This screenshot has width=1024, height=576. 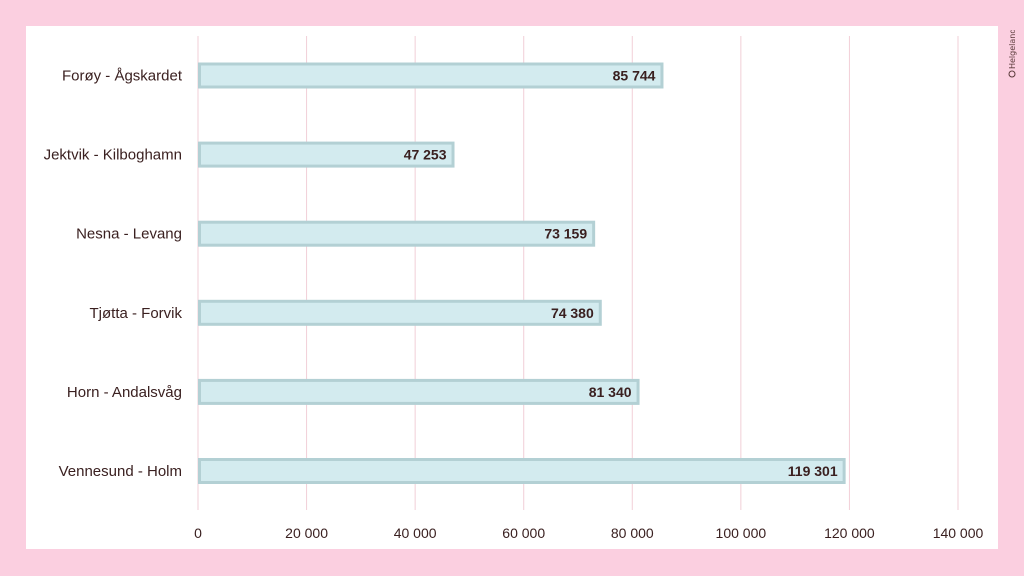 I want to click on logo-mark-icon, so click(x=1012, y=74).